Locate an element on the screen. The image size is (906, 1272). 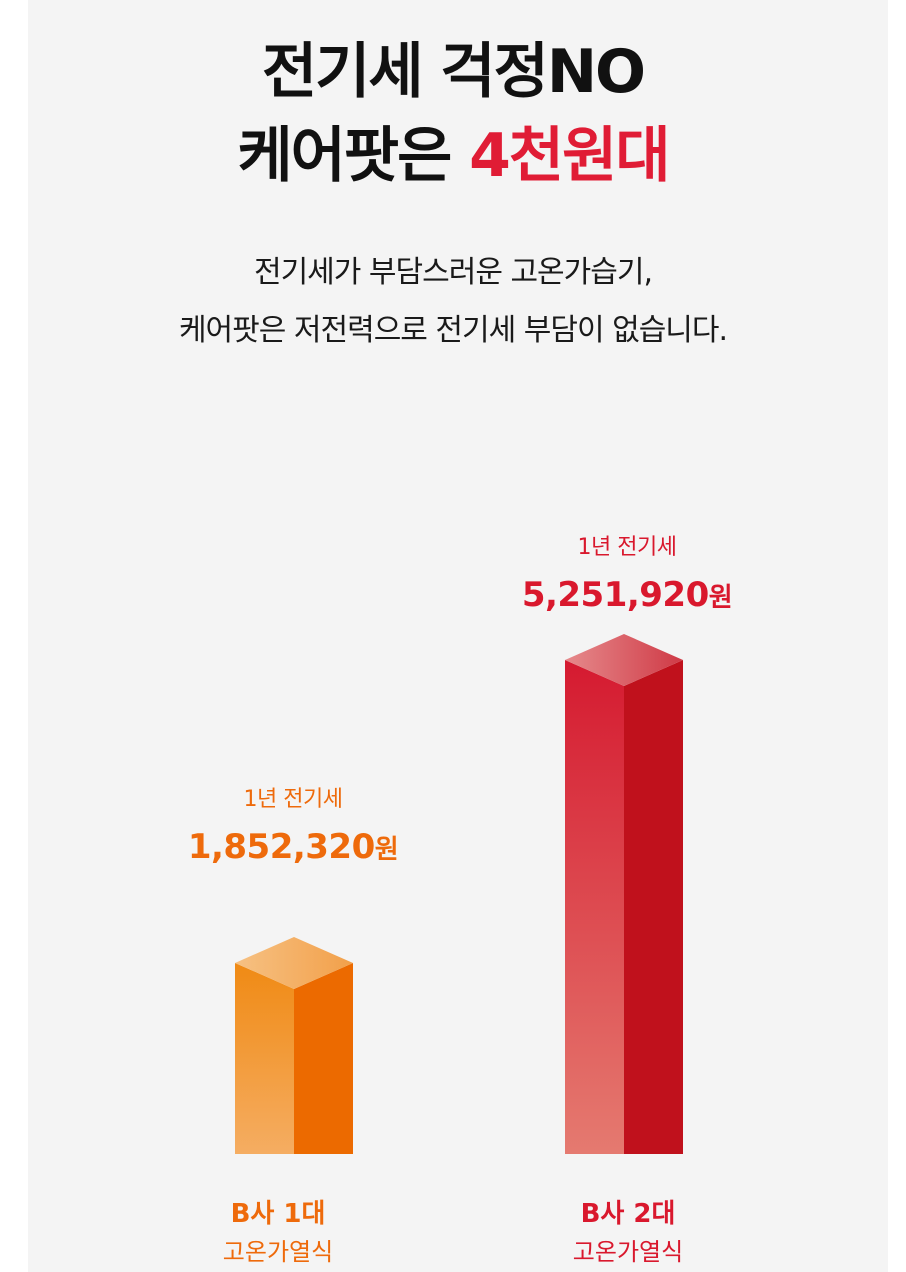
bar-1-caption: 1년 전기세 1,852,320원 is located at coordinates (293, 830).